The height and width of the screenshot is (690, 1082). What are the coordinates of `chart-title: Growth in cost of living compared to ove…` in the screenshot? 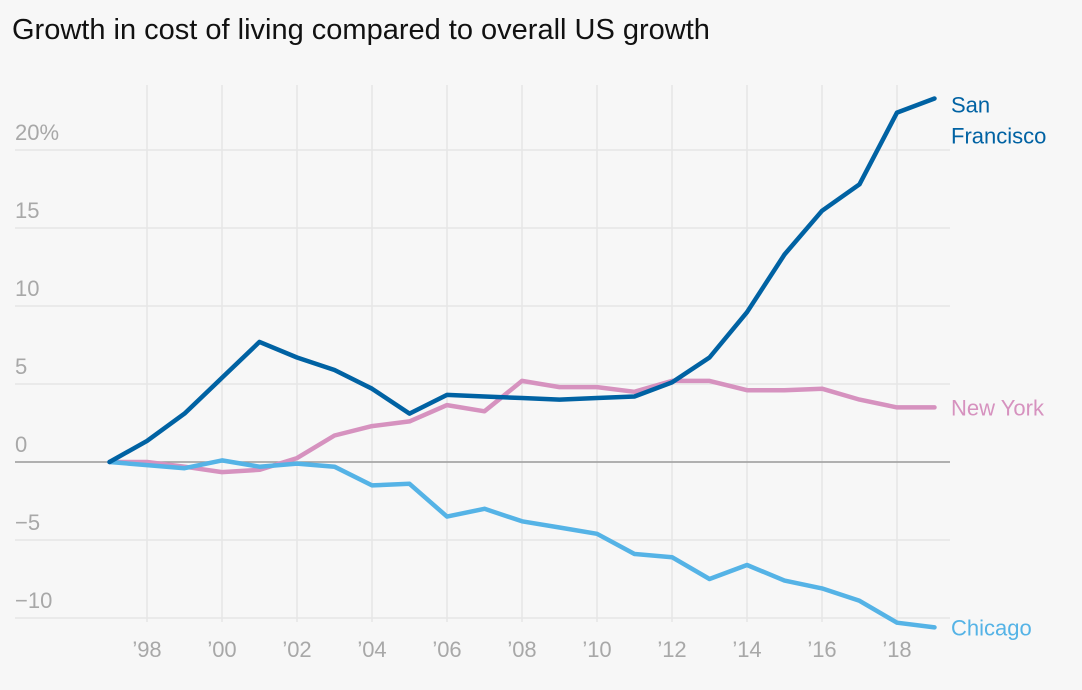 It's located at (361, 30).